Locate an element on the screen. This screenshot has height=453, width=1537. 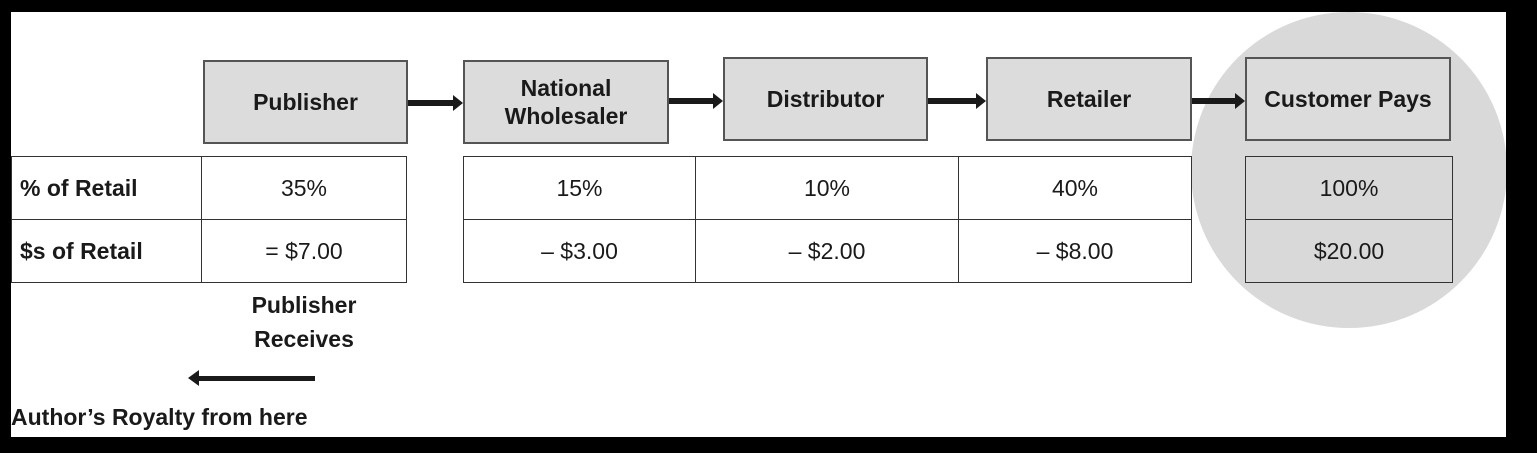
chain-table: 15% 10% 40% – $3.00 – $2.00 – $8.00 is located at coordinates (827, 219).